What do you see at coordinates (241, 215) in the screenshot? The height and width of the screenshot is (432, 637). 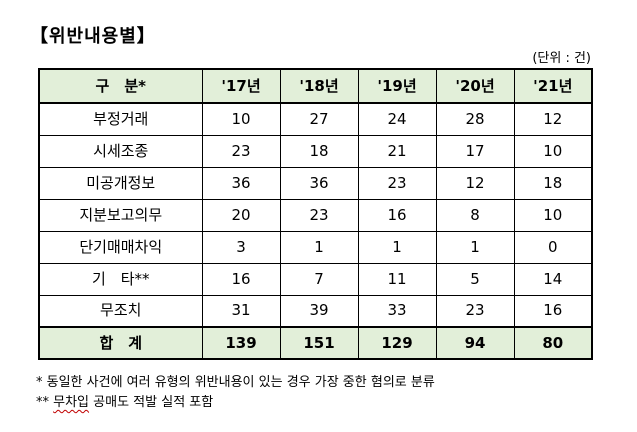 I see `cell-value: 20` at bounding box center [241, 215].